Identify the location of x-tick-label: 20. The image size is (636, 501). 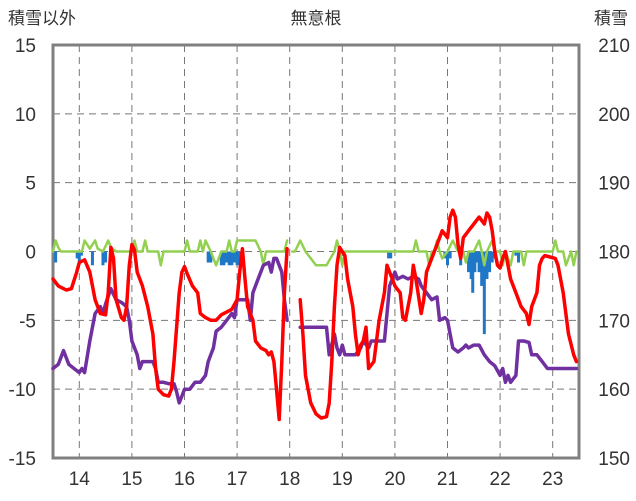
(394, 479).